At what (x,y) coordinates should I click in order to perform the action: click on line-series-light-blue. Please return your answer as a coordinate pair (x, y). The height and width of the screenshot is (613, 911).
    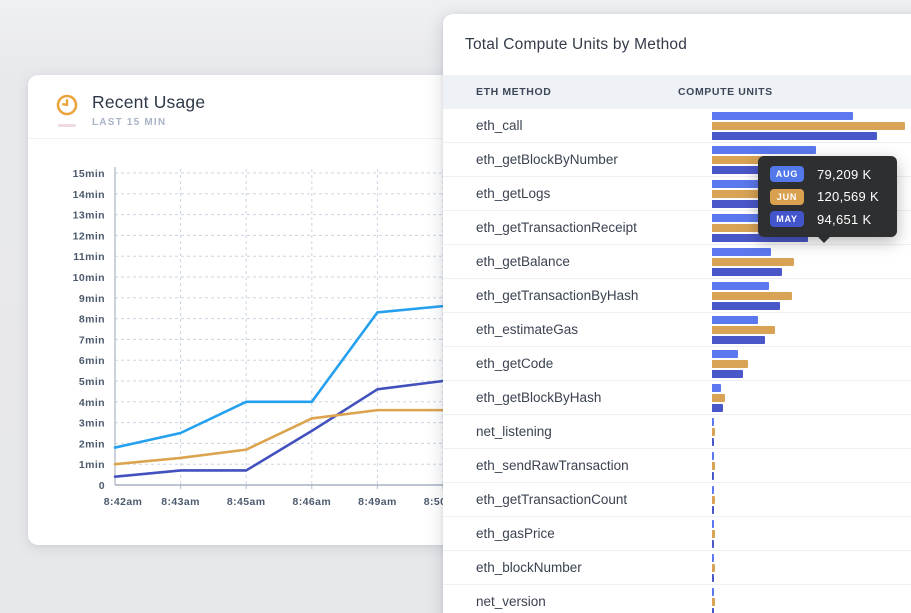
    Looking at the image, I should click on (279, 376).